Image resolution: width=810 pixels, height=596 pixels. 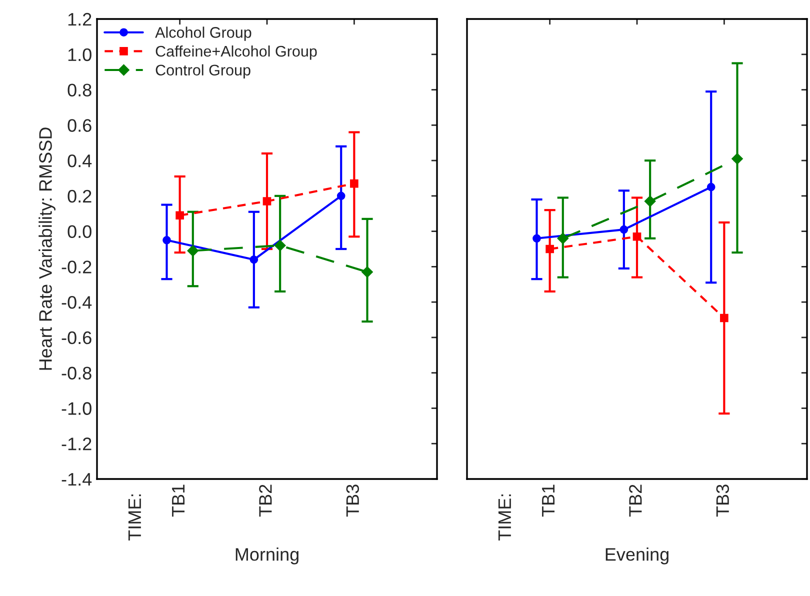 I want to click on y-tick-label: 0.6, so click(x=80, y=125).